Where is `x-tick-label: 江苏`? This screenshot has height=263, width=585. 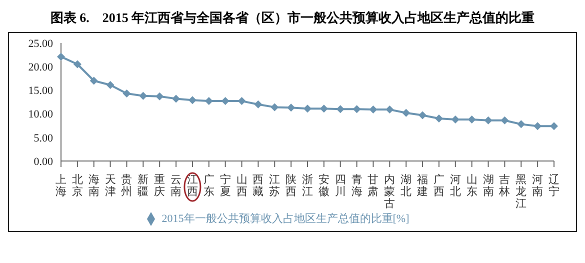
x-tick-label: 江苏 is located at coordinates (274, 186).